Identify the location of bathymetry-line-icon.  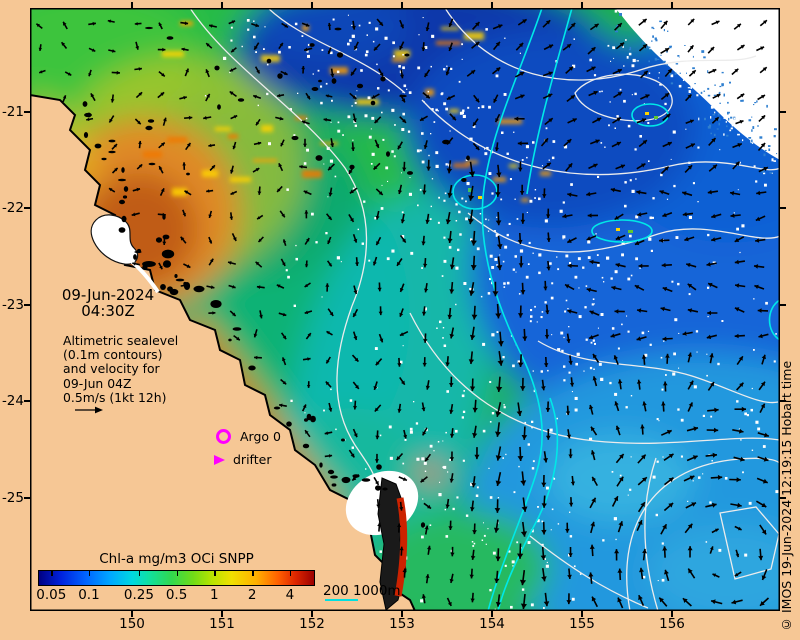
(341, 600).